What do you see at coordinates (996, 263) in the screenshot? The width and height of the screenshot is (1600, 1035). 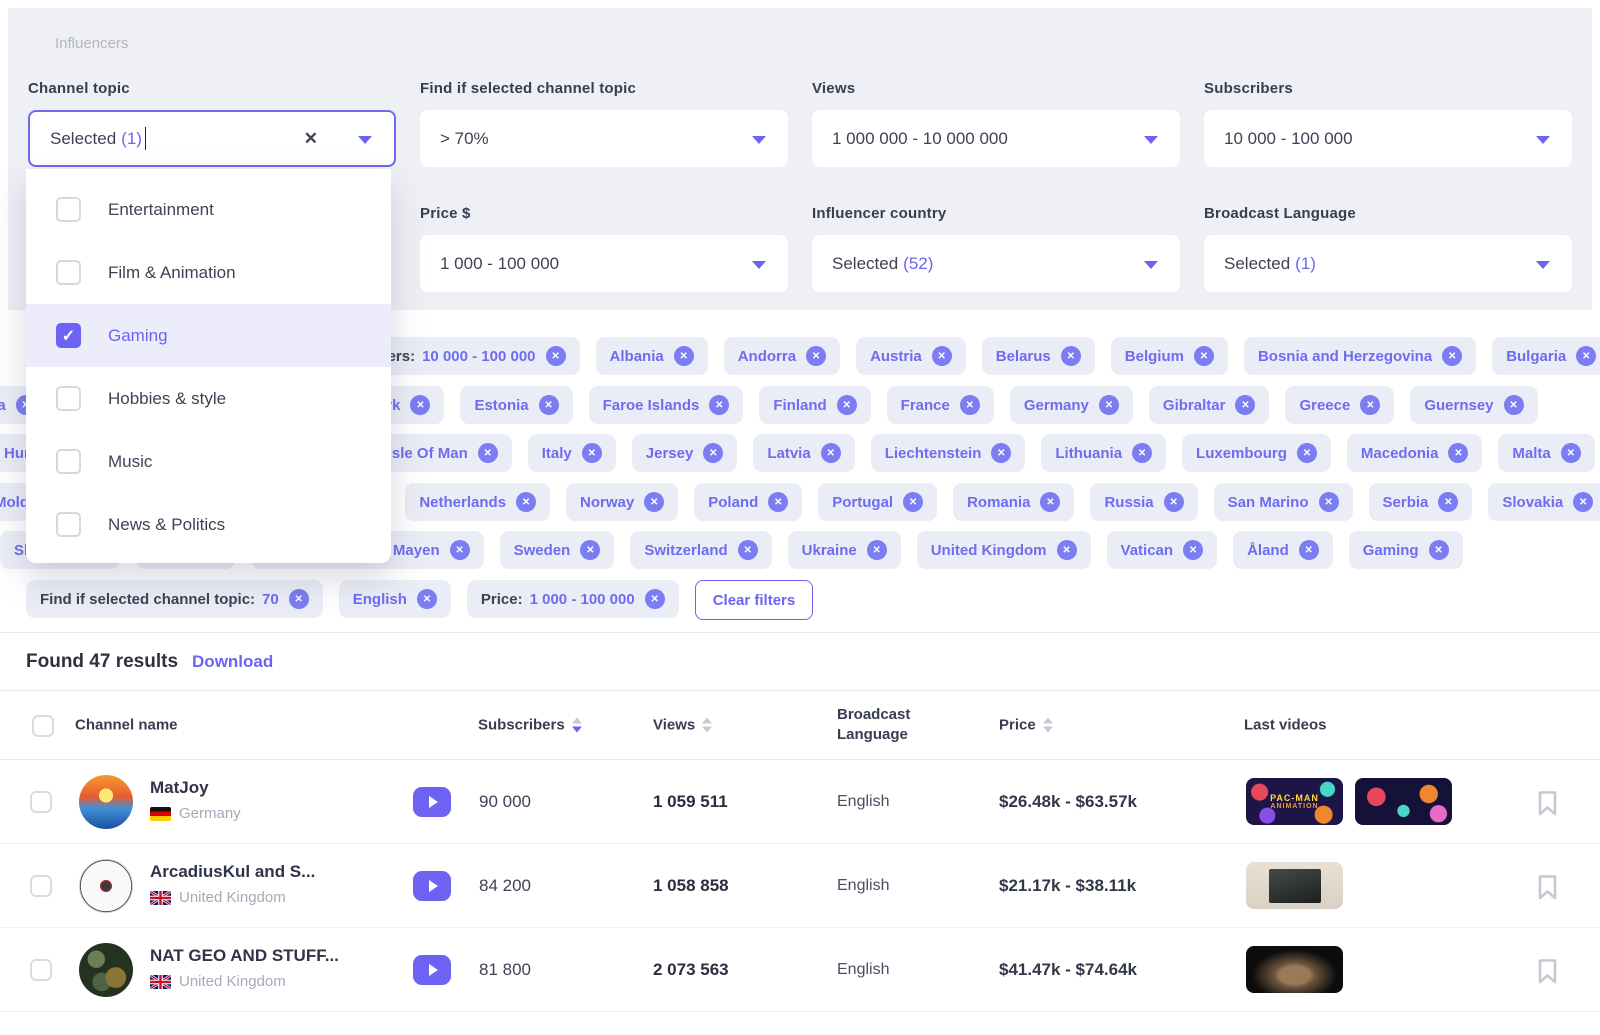 I see `influencer-country-combobox: Selected (52)` at bounding box center [996, 263].